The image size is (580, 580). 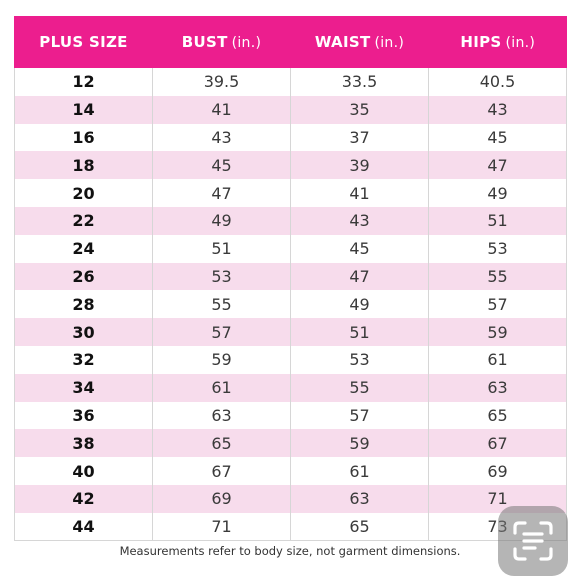 What do you see at coordinates (359, 193) in the screenshot?
I see `waist-cell: 41` at bounding box center [359, 193].